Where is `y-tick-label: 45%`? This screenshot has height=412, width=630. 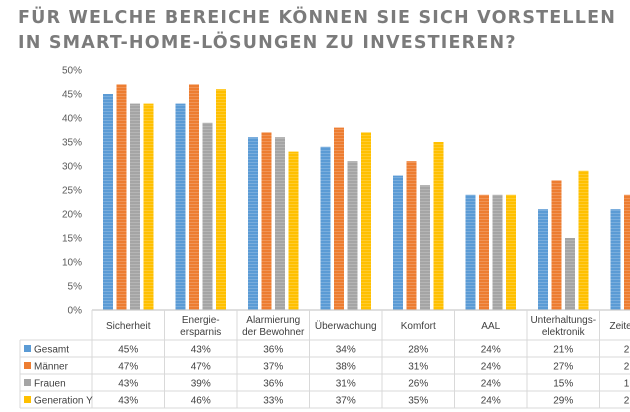
y-tick-label: 45% is located at coordinates (72, 95).